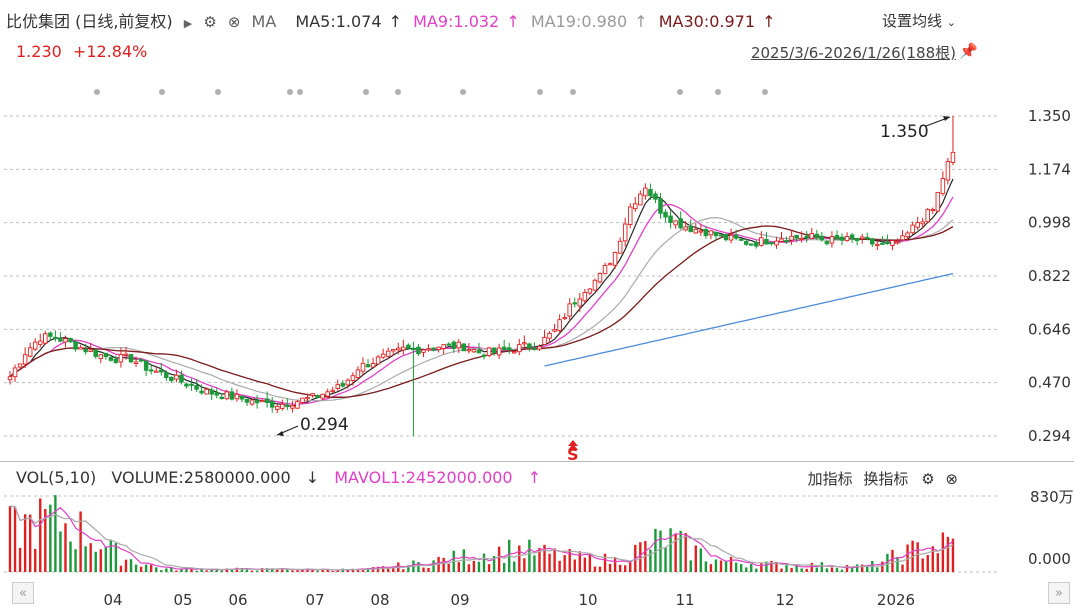 The width and height of the screenshot is (1074, 612). I want to click on play-icon: ▶, so click(188, 23).